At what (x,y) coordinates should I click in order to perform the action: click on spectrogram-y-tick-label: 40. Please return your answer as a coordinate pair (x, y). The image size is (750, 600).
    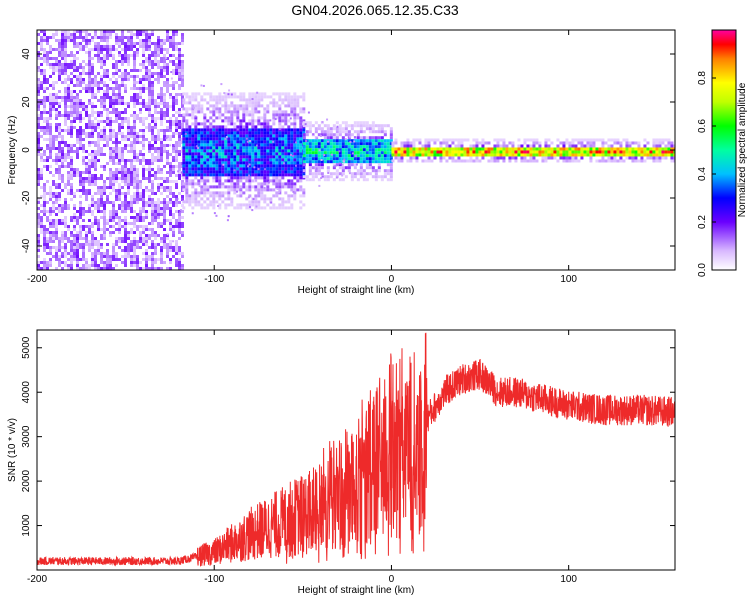
    Looking at the image, I should click on (26, 54).